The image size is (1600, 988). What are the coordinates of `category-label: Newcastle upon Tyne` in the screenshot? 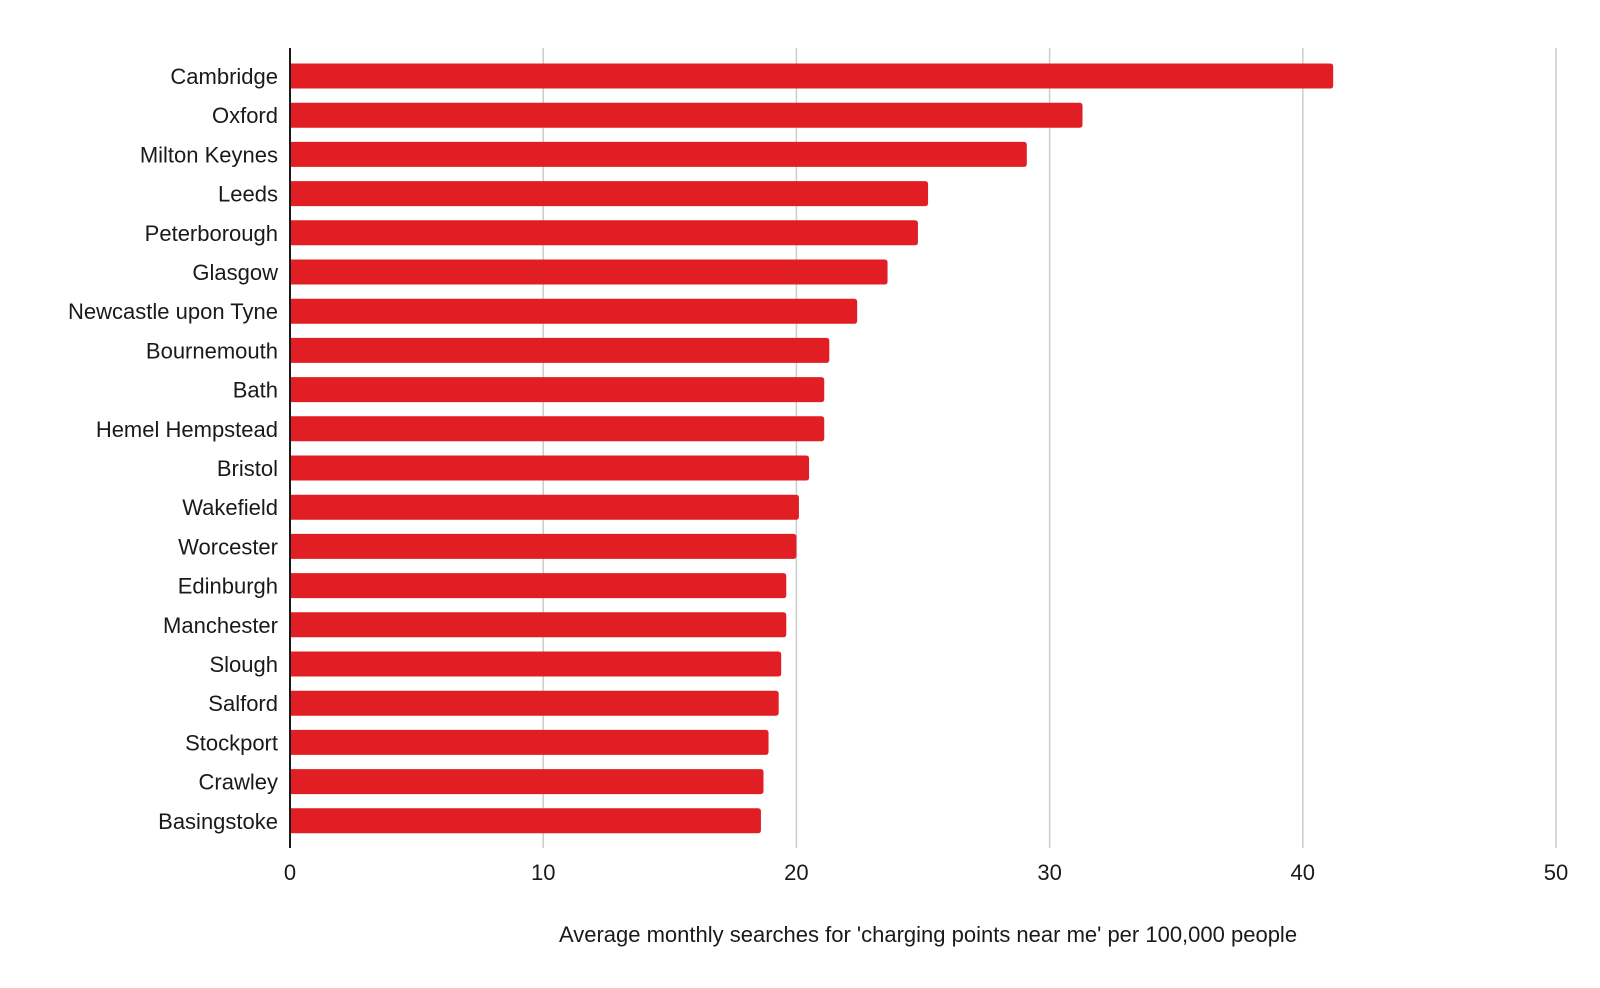 It's located at (173, 311).